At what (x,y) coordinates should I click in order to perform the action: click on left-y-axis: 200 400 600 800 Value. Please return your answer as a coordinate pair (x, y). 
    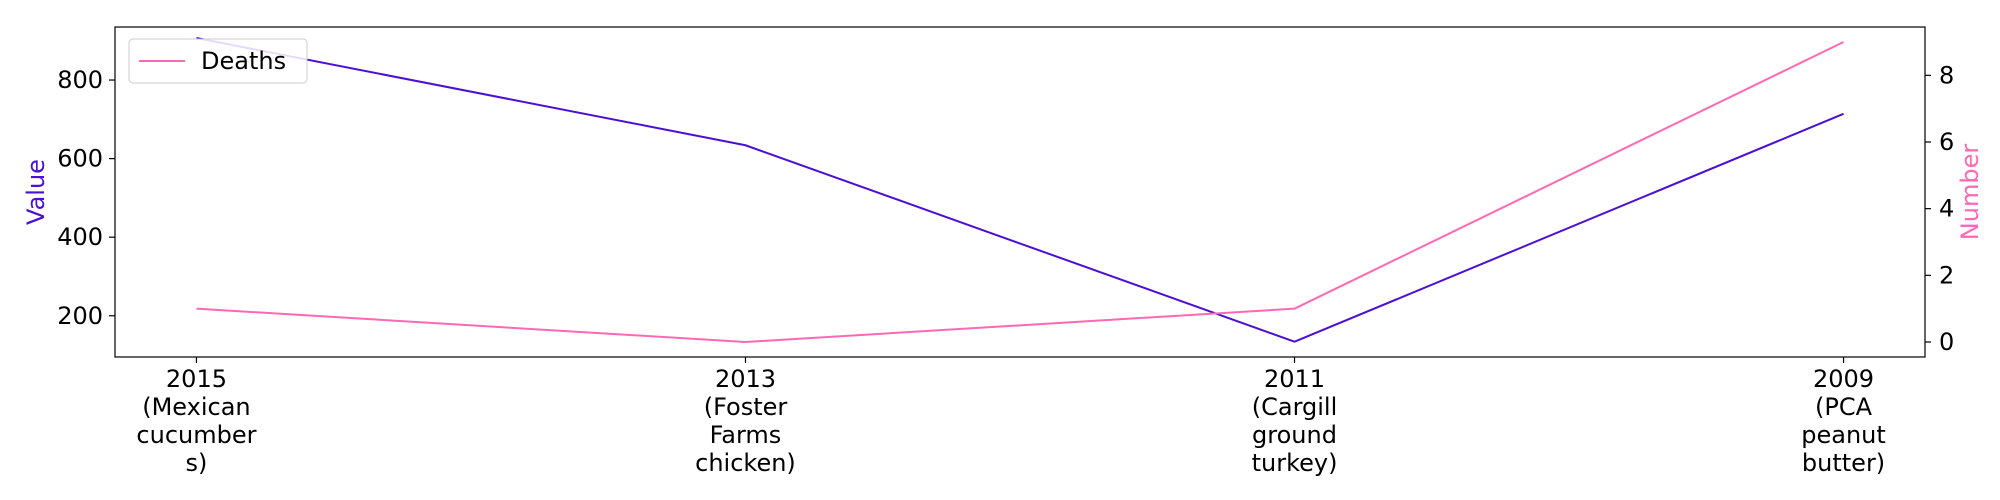
    Looking at the image, I should click on (68, 198).